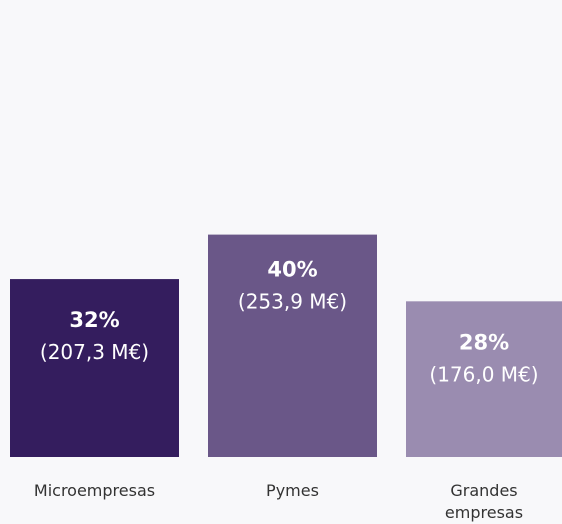 The image size is (562, 524). I want to click on bar-amount-label-1: (207,3 M€), so click(94, 352).